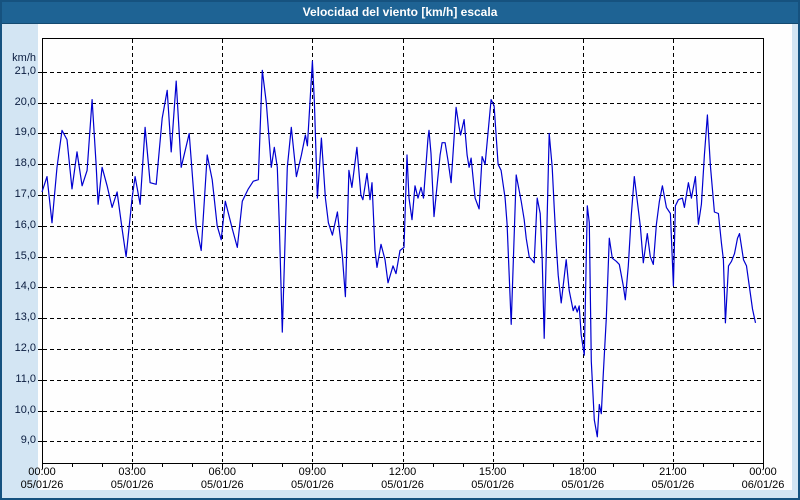 This screenshot has height=500, width=800. I want to click on x-tick-label: 00:00 05/01/26, so click(42, 479).